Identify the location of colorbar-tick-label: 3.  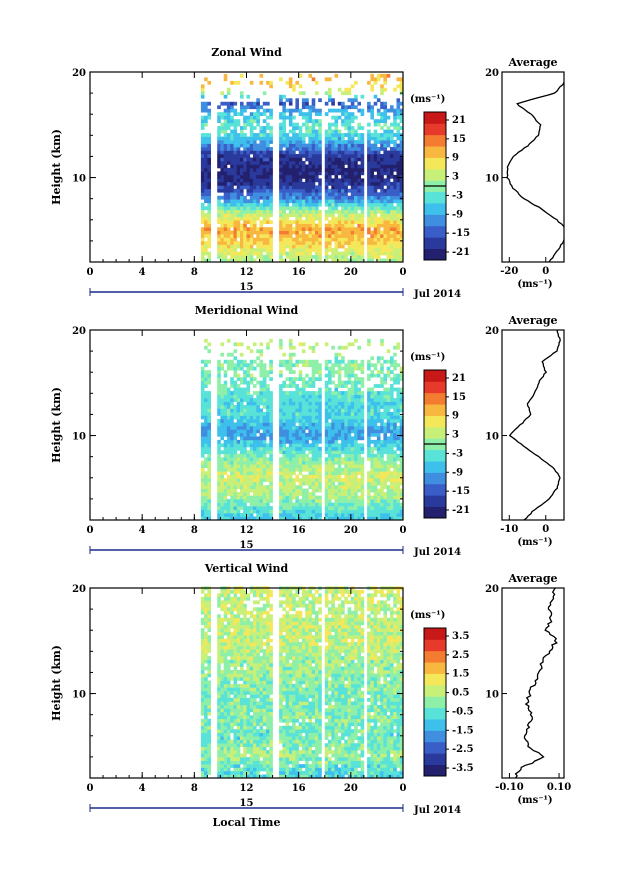
(455, 177).